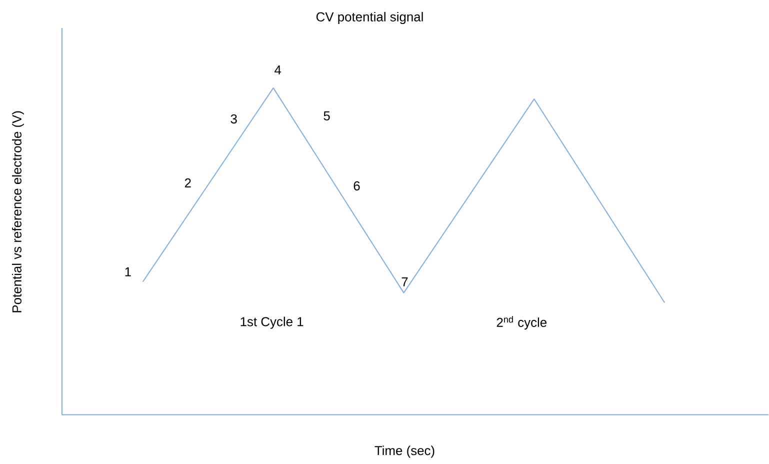 The height and width of the screenshot is (464, 769). Describe the element at coordinates (233, 119) in the screenshot. I see `annotation: 3` at that location.